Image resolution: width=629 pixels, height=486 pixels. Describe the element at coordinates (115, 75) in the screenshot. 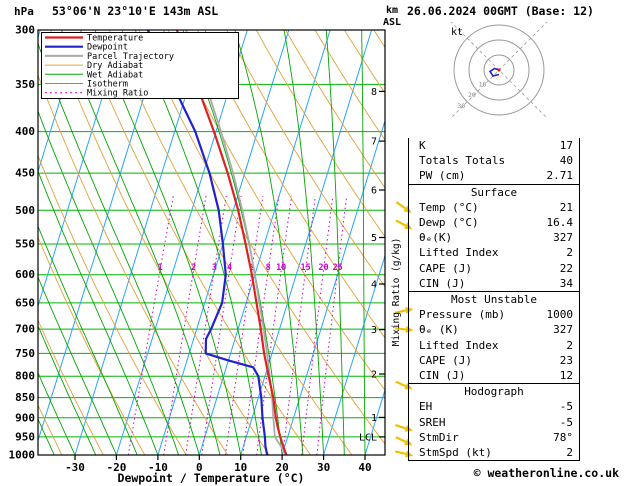

I see `legend-label: Wet Adiabat` at that location.